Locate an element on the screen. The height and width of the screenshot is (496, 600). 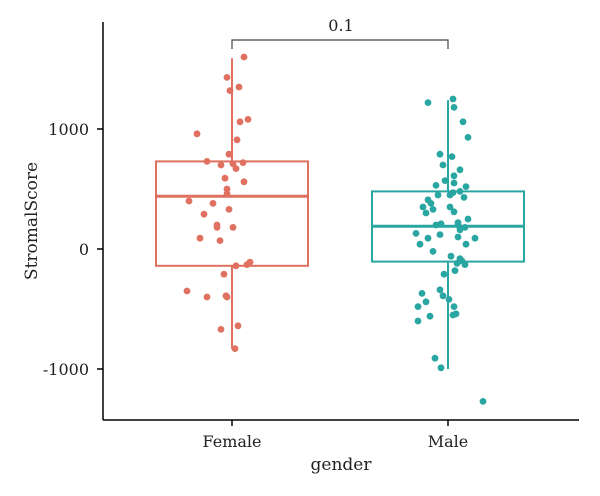
x-axis-title: gender is located at coordinates (342, 465).